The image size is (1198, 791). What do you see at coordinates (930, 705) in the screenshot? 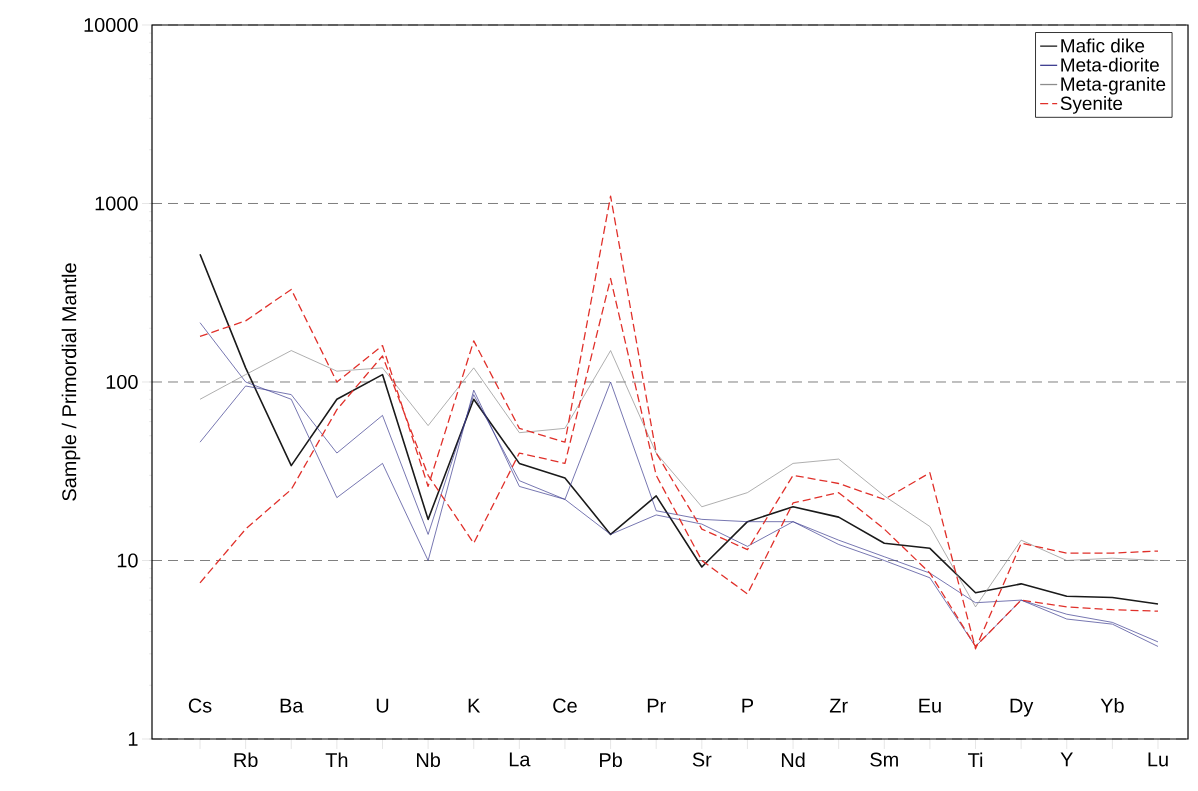
I see `x-tick-label: Eu` at bounding box center [930, 705].